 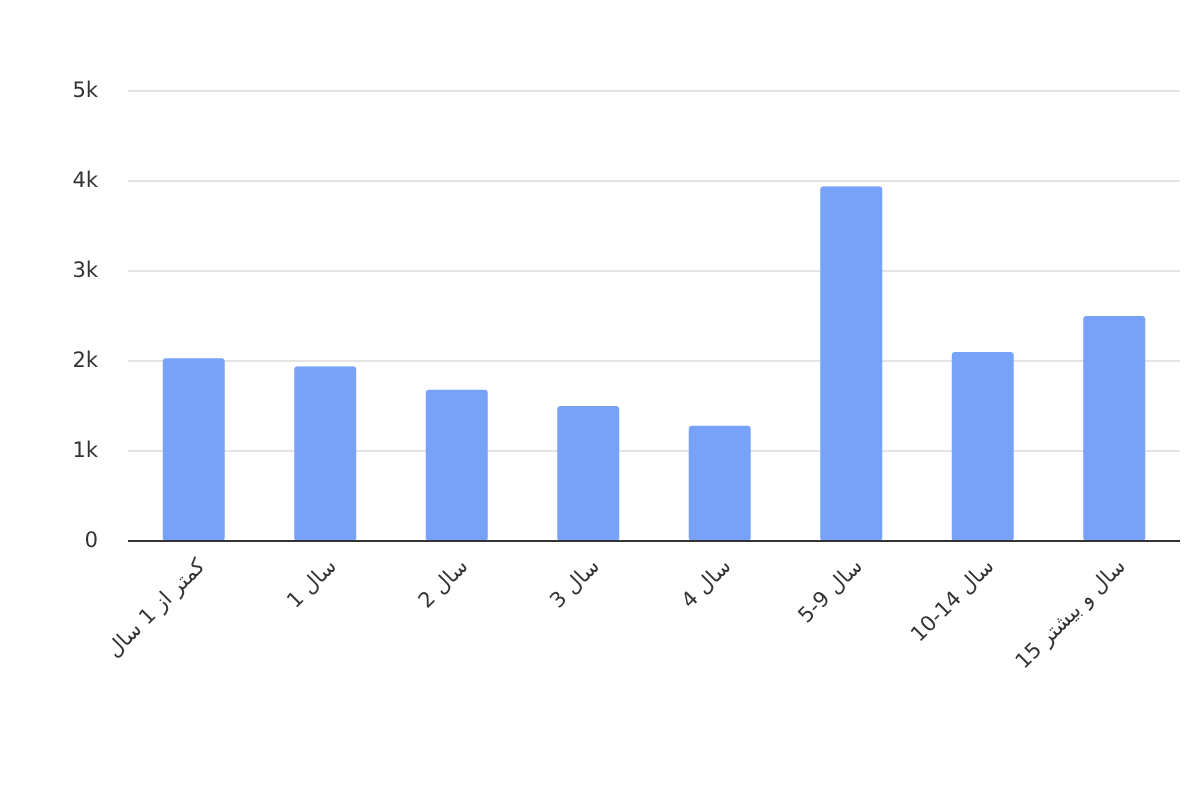 I want to click on y-tick-label: 2k, so click(x=85, y=360).